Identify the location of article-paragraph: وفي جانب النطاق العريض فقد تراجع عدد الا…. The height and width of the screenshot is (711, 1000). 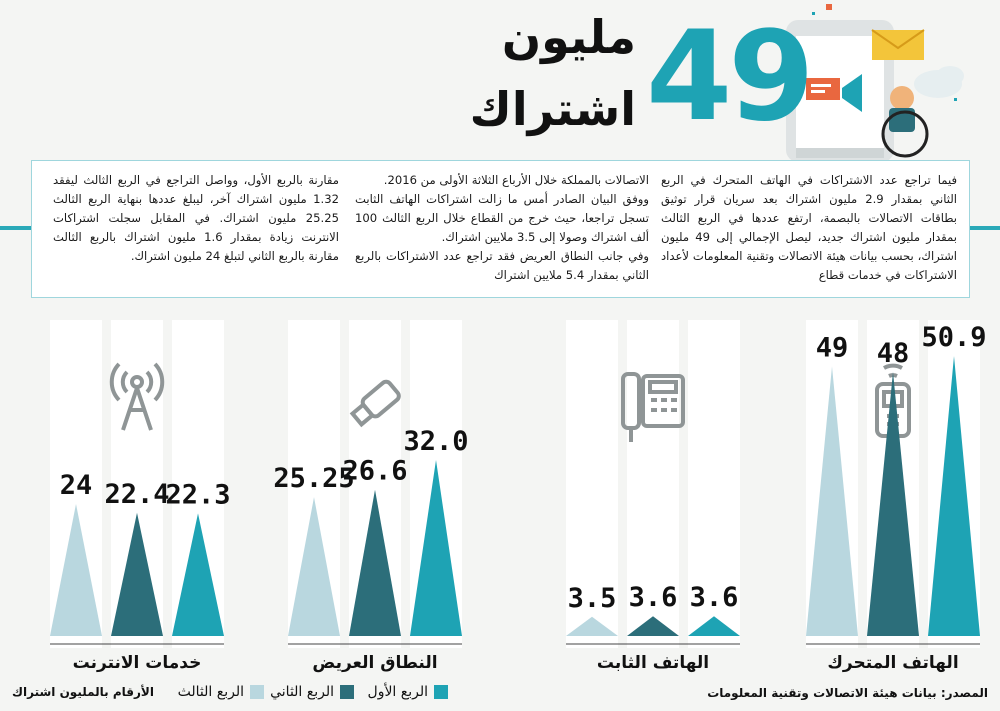
(502, 265).